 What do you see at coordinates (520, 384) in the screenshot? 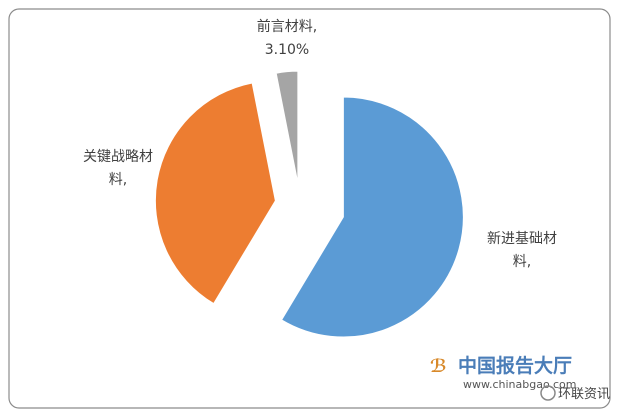
I see `watermark-url: www.chinabgao.com` at bounding box center [520, 384].